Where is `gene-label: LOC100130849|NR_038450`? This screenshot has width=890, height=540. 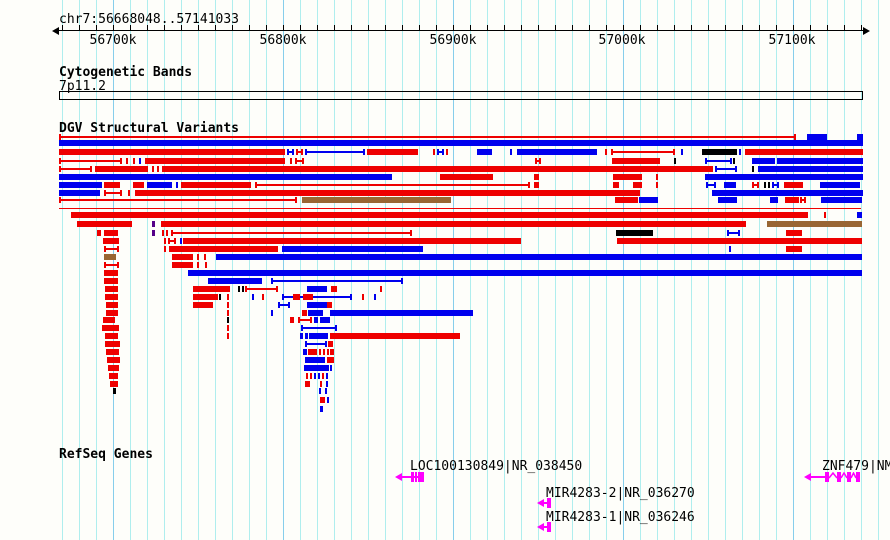
gene-label: LOC100130849|NR_038450 is located at coordinates (496, 466).